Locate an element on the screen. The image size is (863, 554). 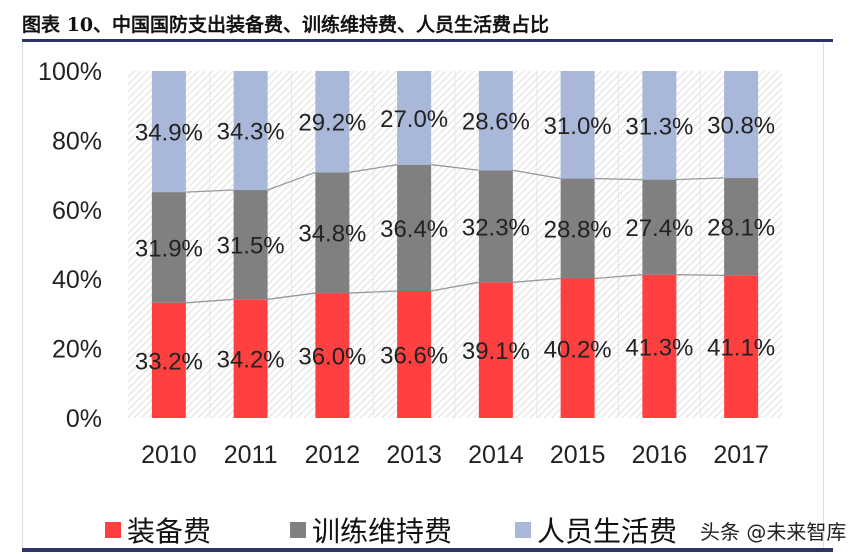
data-label: 36.0% is located at coordinates (332, 357).